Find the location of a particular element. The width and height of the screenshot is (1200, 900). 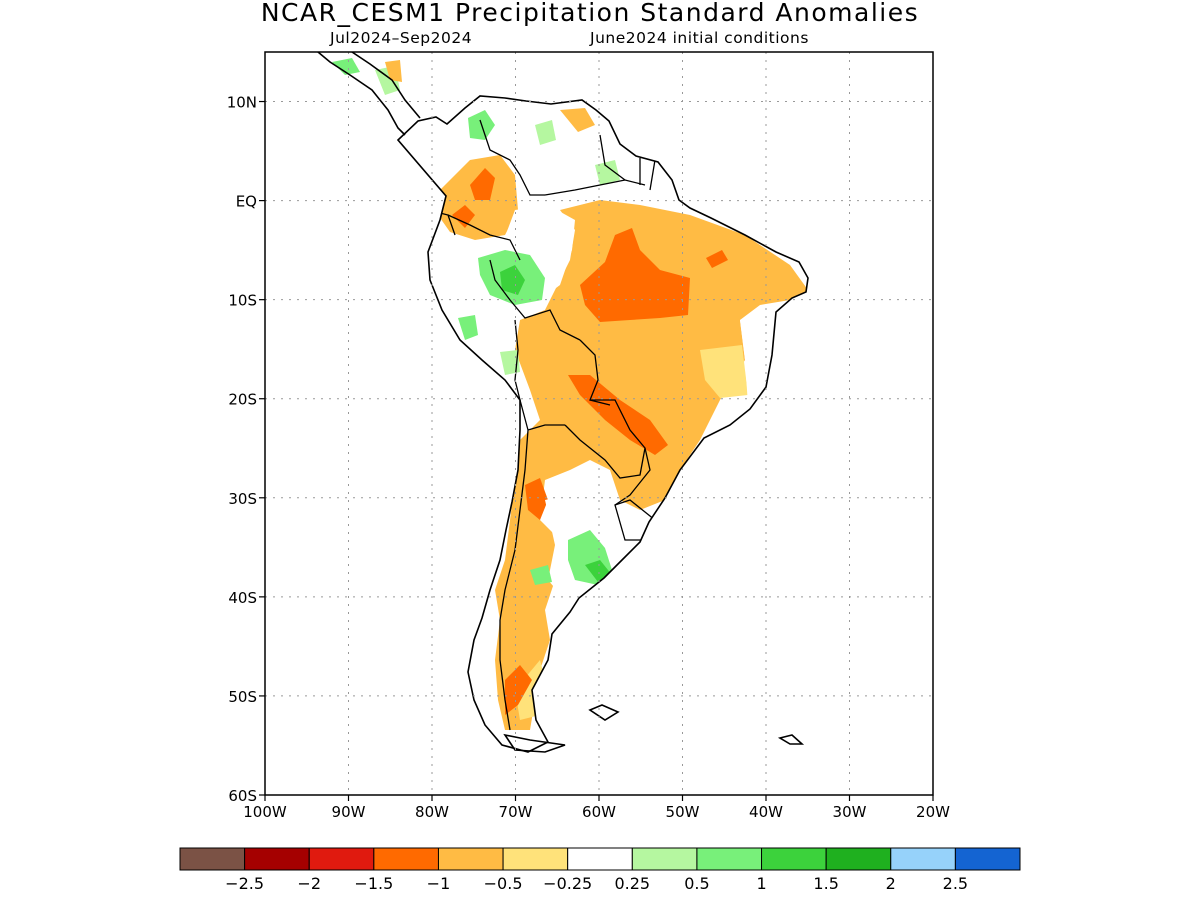

border-argentina-bolivia is located at coordinates (546, 427).